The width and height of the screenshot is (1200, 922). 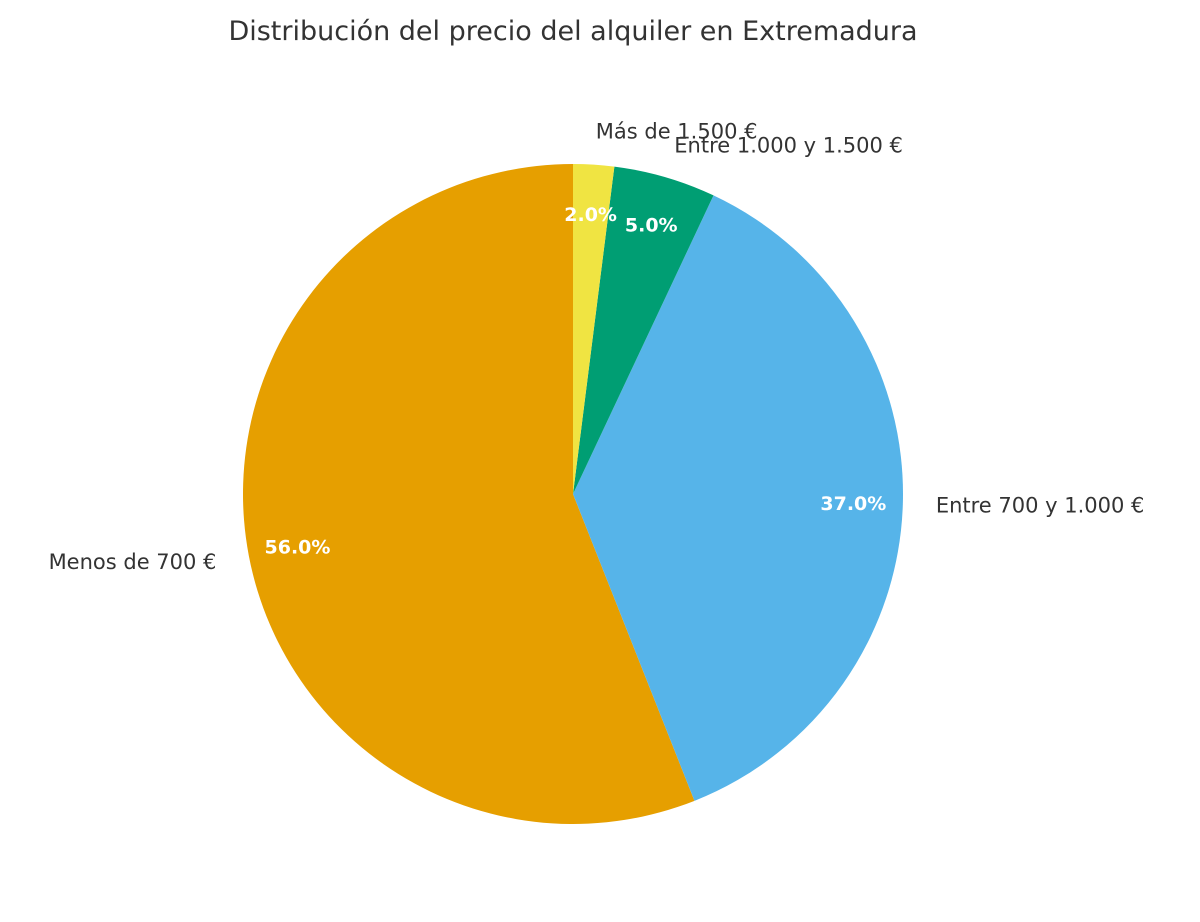 I want to click on slice-percent-label: 37.0%, so click(x=853, y=504).